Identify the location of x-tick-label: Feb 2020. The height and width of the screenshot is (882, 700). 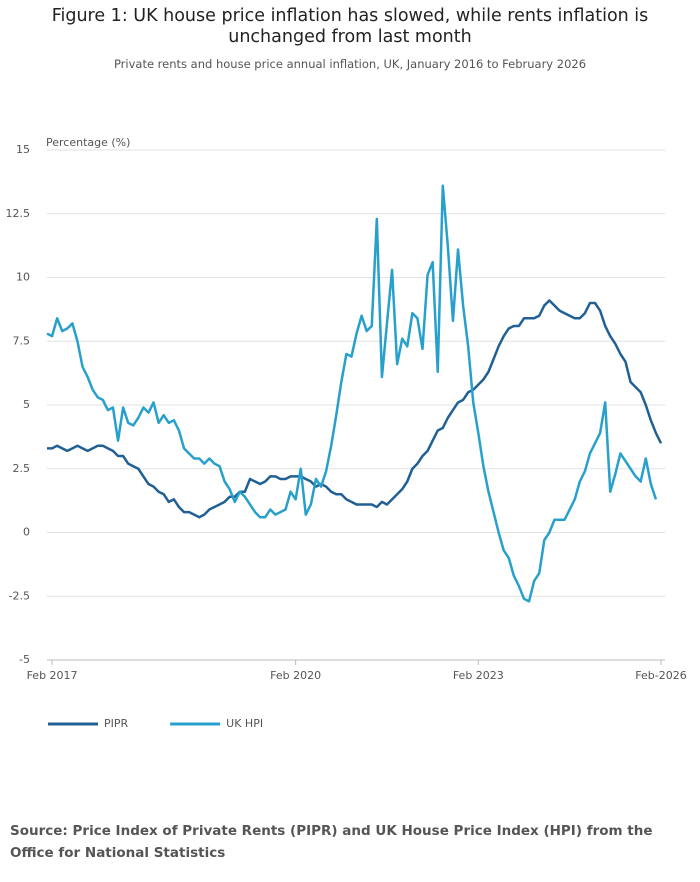
(295, 675).